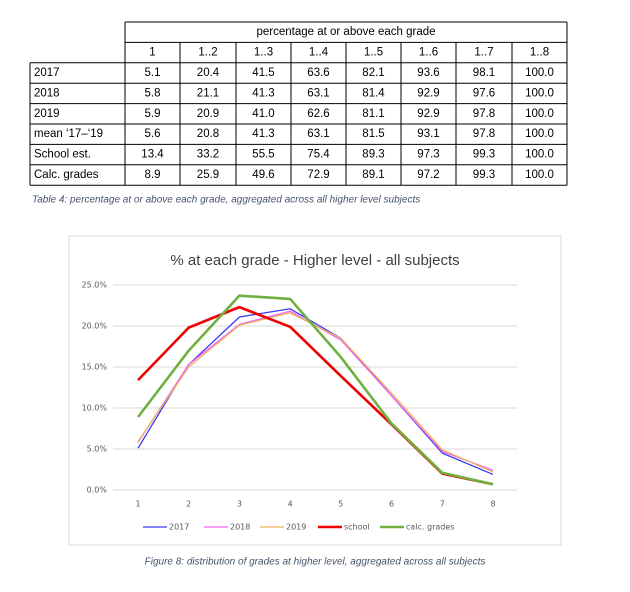 This screenshot has width=630, height=592. What do you see at coordinates (47, 93) in the screenshot?
I see `row-header: 2018` at bounding box center [47, 93].